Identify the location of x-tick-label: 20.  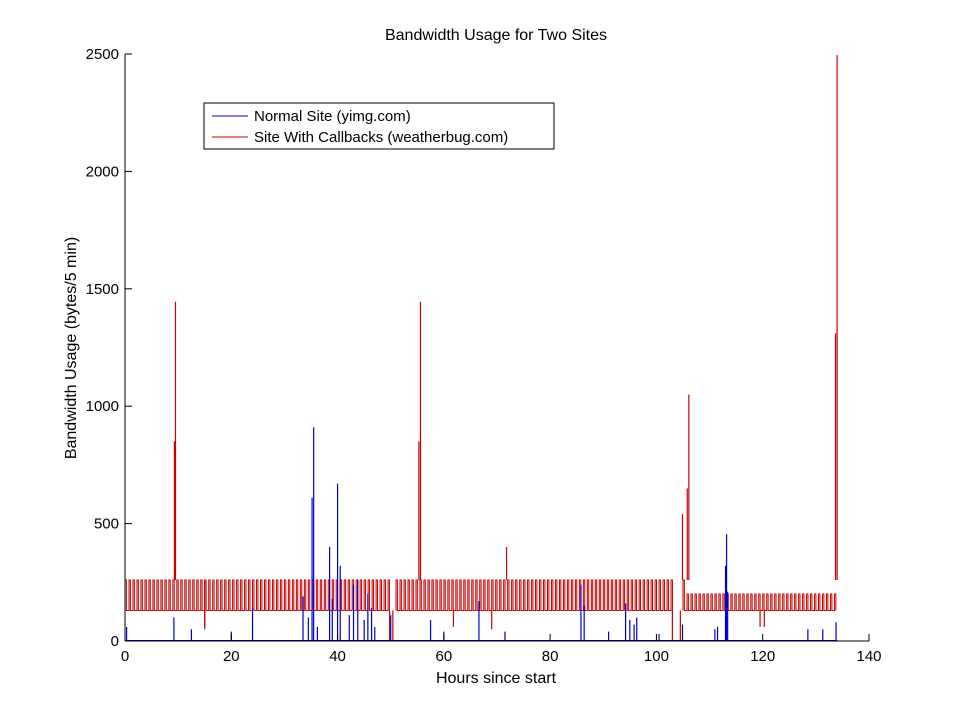
(231, 656).